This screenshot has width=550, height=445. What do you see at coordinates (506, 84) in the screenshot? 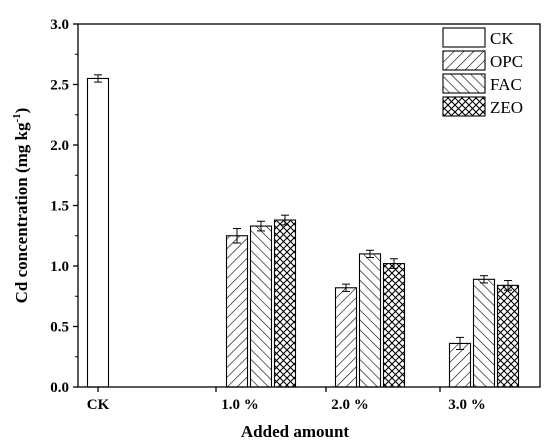
I see `legend-label-fac: FAC` at bounding box center [506, 84].